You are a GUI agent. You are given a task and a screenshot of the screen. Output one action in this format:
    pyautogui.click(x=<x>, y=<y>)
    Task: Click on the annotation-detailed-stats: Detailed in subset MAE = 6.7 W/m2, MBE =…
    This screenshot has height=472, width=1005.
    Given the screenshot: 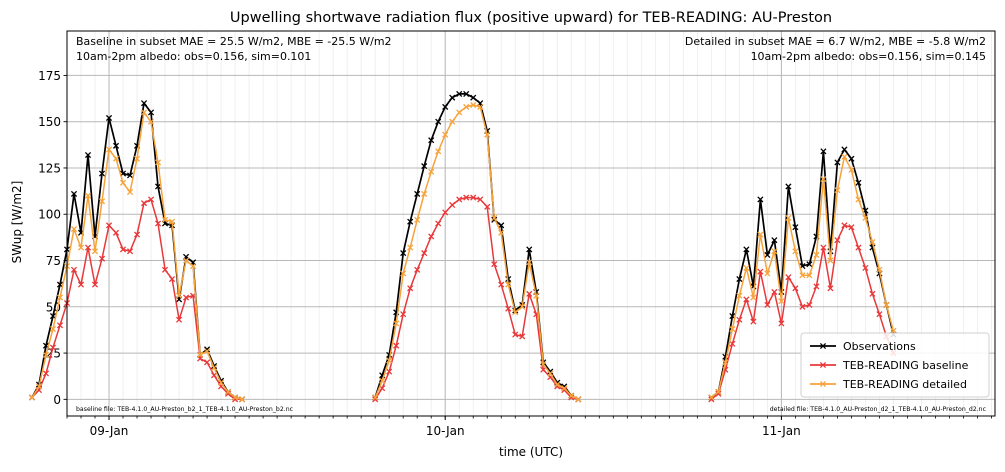 What is the action you would take?
    pyautogui.click(x=835, y=41)
    